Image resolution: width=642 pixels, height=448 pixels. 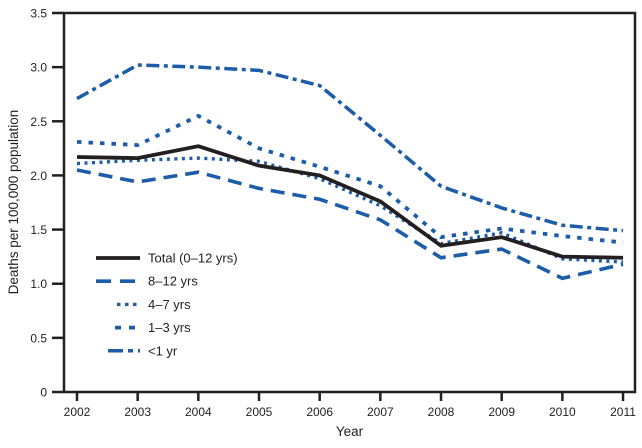 What do you see at coordinates (169, 304) in the screenshot?
I see `legend-label-2: 4–7 yrs` at bounding box center [169, 304].